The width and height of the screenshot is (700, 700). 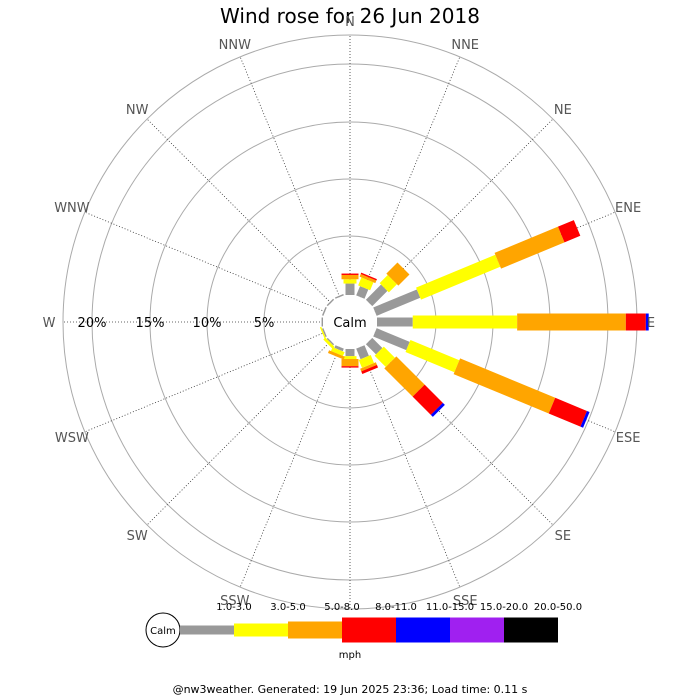 What do you see at coordinates (427, 399) in the screenshot?
I see `bar-se-8.0-11.0` at bounding box center [427, 399].